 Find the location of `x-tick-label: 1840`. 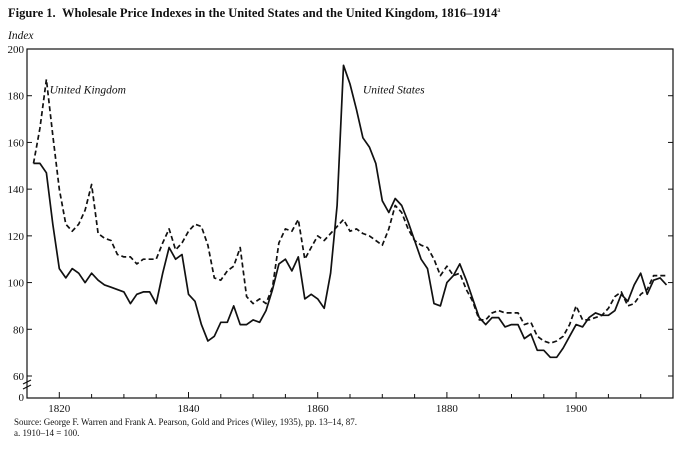

x-tick-label: 1840 is located at coordinates (189, 409).